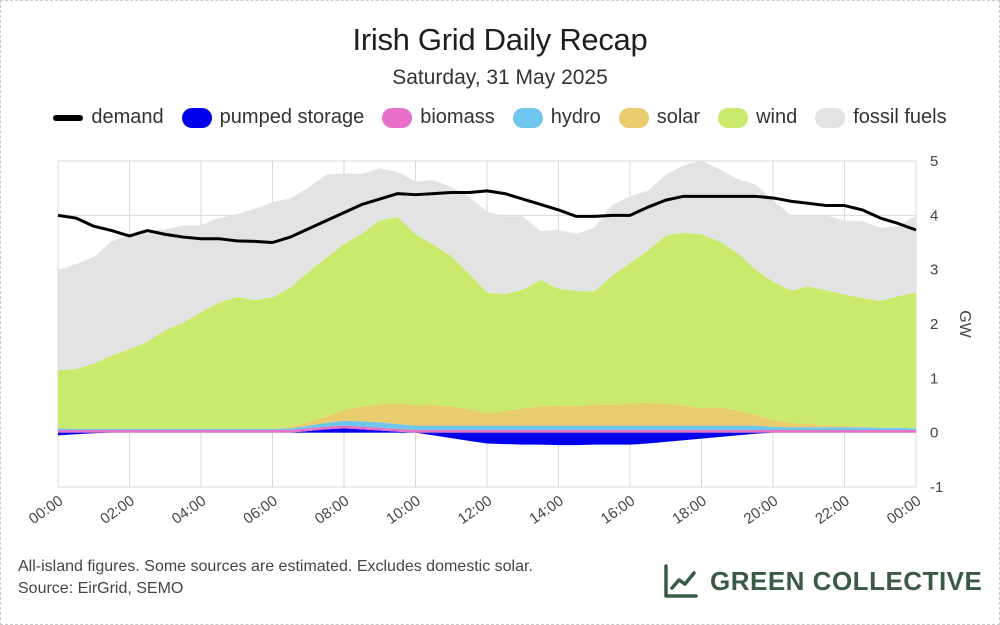 This screenshot has width=1000, height=625. What do you see at coordinates (101, 588) in the screenshot?
I see `footnote-line-2: Source: EirGrid, SEMO` at bounding box center [101, 588].